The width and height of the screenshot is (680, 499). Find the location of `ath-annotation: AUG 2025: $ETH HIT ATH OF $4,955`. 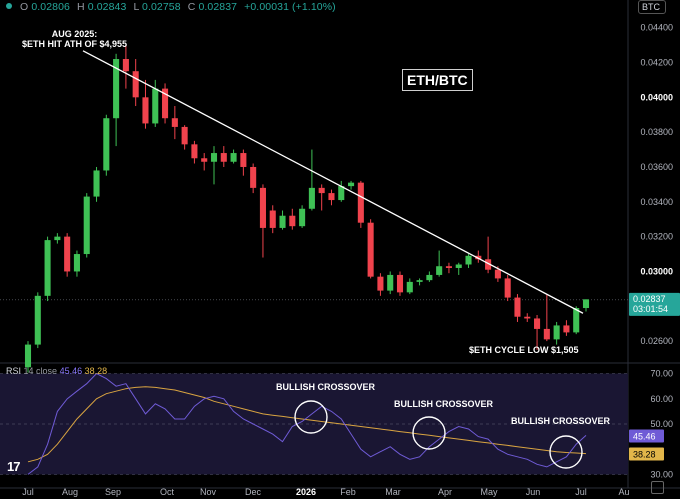

ath-annotation: AUG 2025: $ETH HIT ATH OF $4,955 is located at coordinates (74, 39).